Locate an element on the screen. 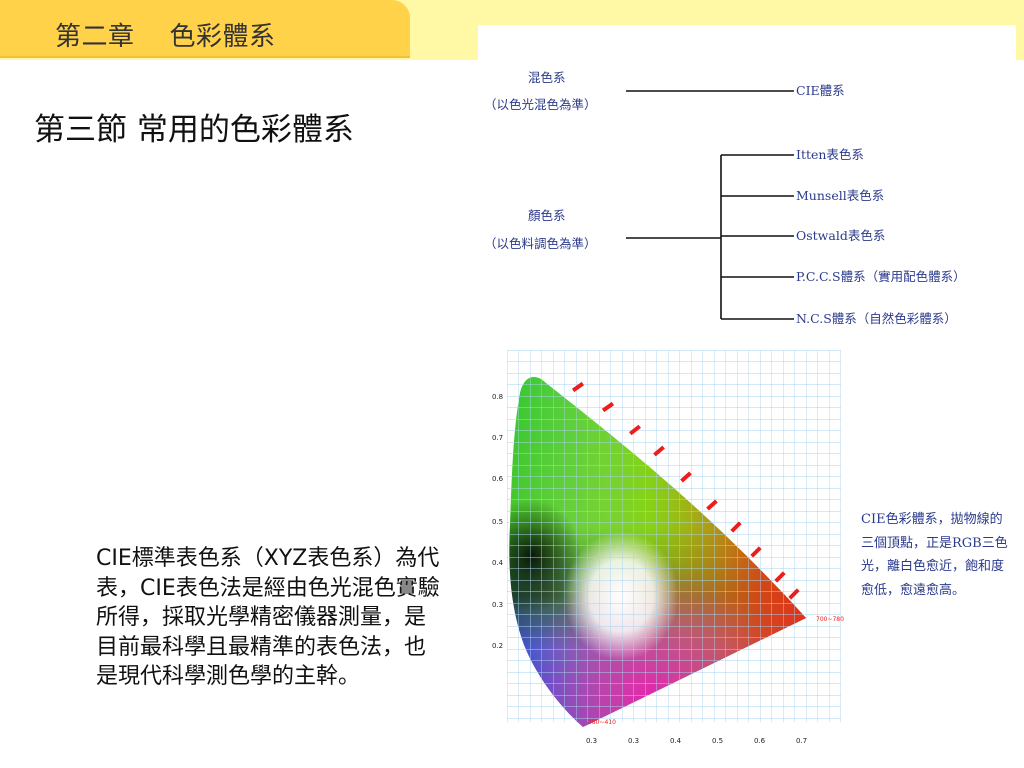 Image resolution: width=1024 pixels, height=768 pixels. red-end-label: 700~780 is located at coordinates (830, 619).